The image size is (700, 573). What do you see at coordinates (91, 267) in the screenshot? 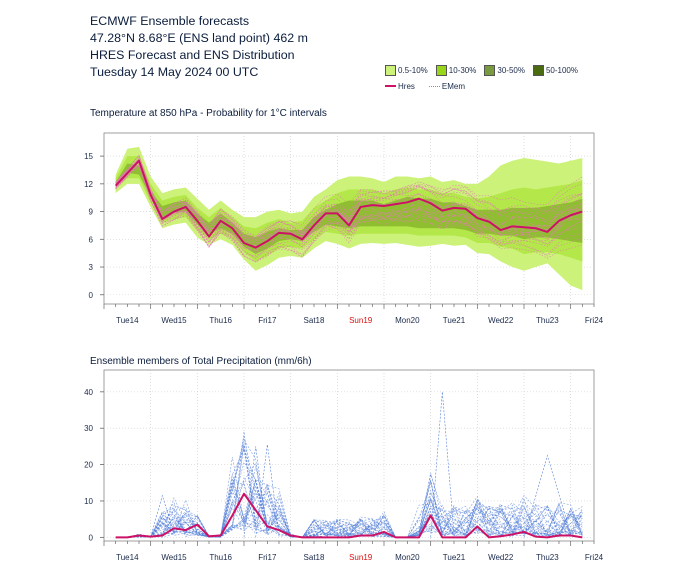
I see `y-tick-label: 3` at bounding box center [91, 267].